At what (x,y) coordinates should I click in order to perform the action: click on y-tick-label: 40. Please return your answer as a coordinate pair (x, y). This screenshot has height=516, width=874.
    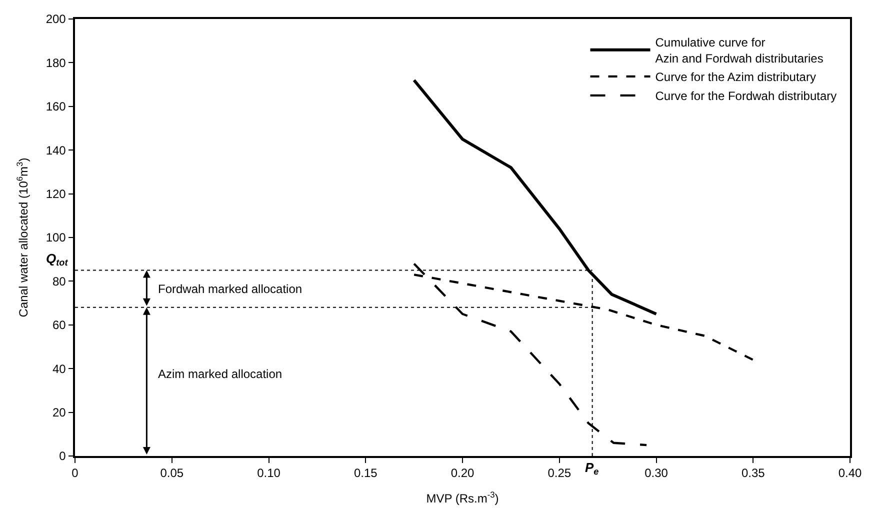
    Looking at the image, I should click on (59, 369).